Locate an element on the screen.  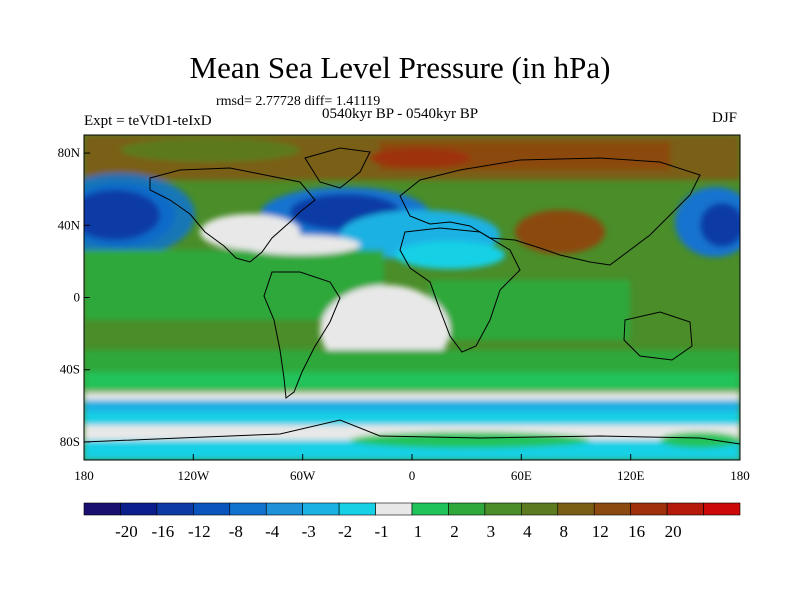
coastline-antarctica is located at coordinates (412, 432).